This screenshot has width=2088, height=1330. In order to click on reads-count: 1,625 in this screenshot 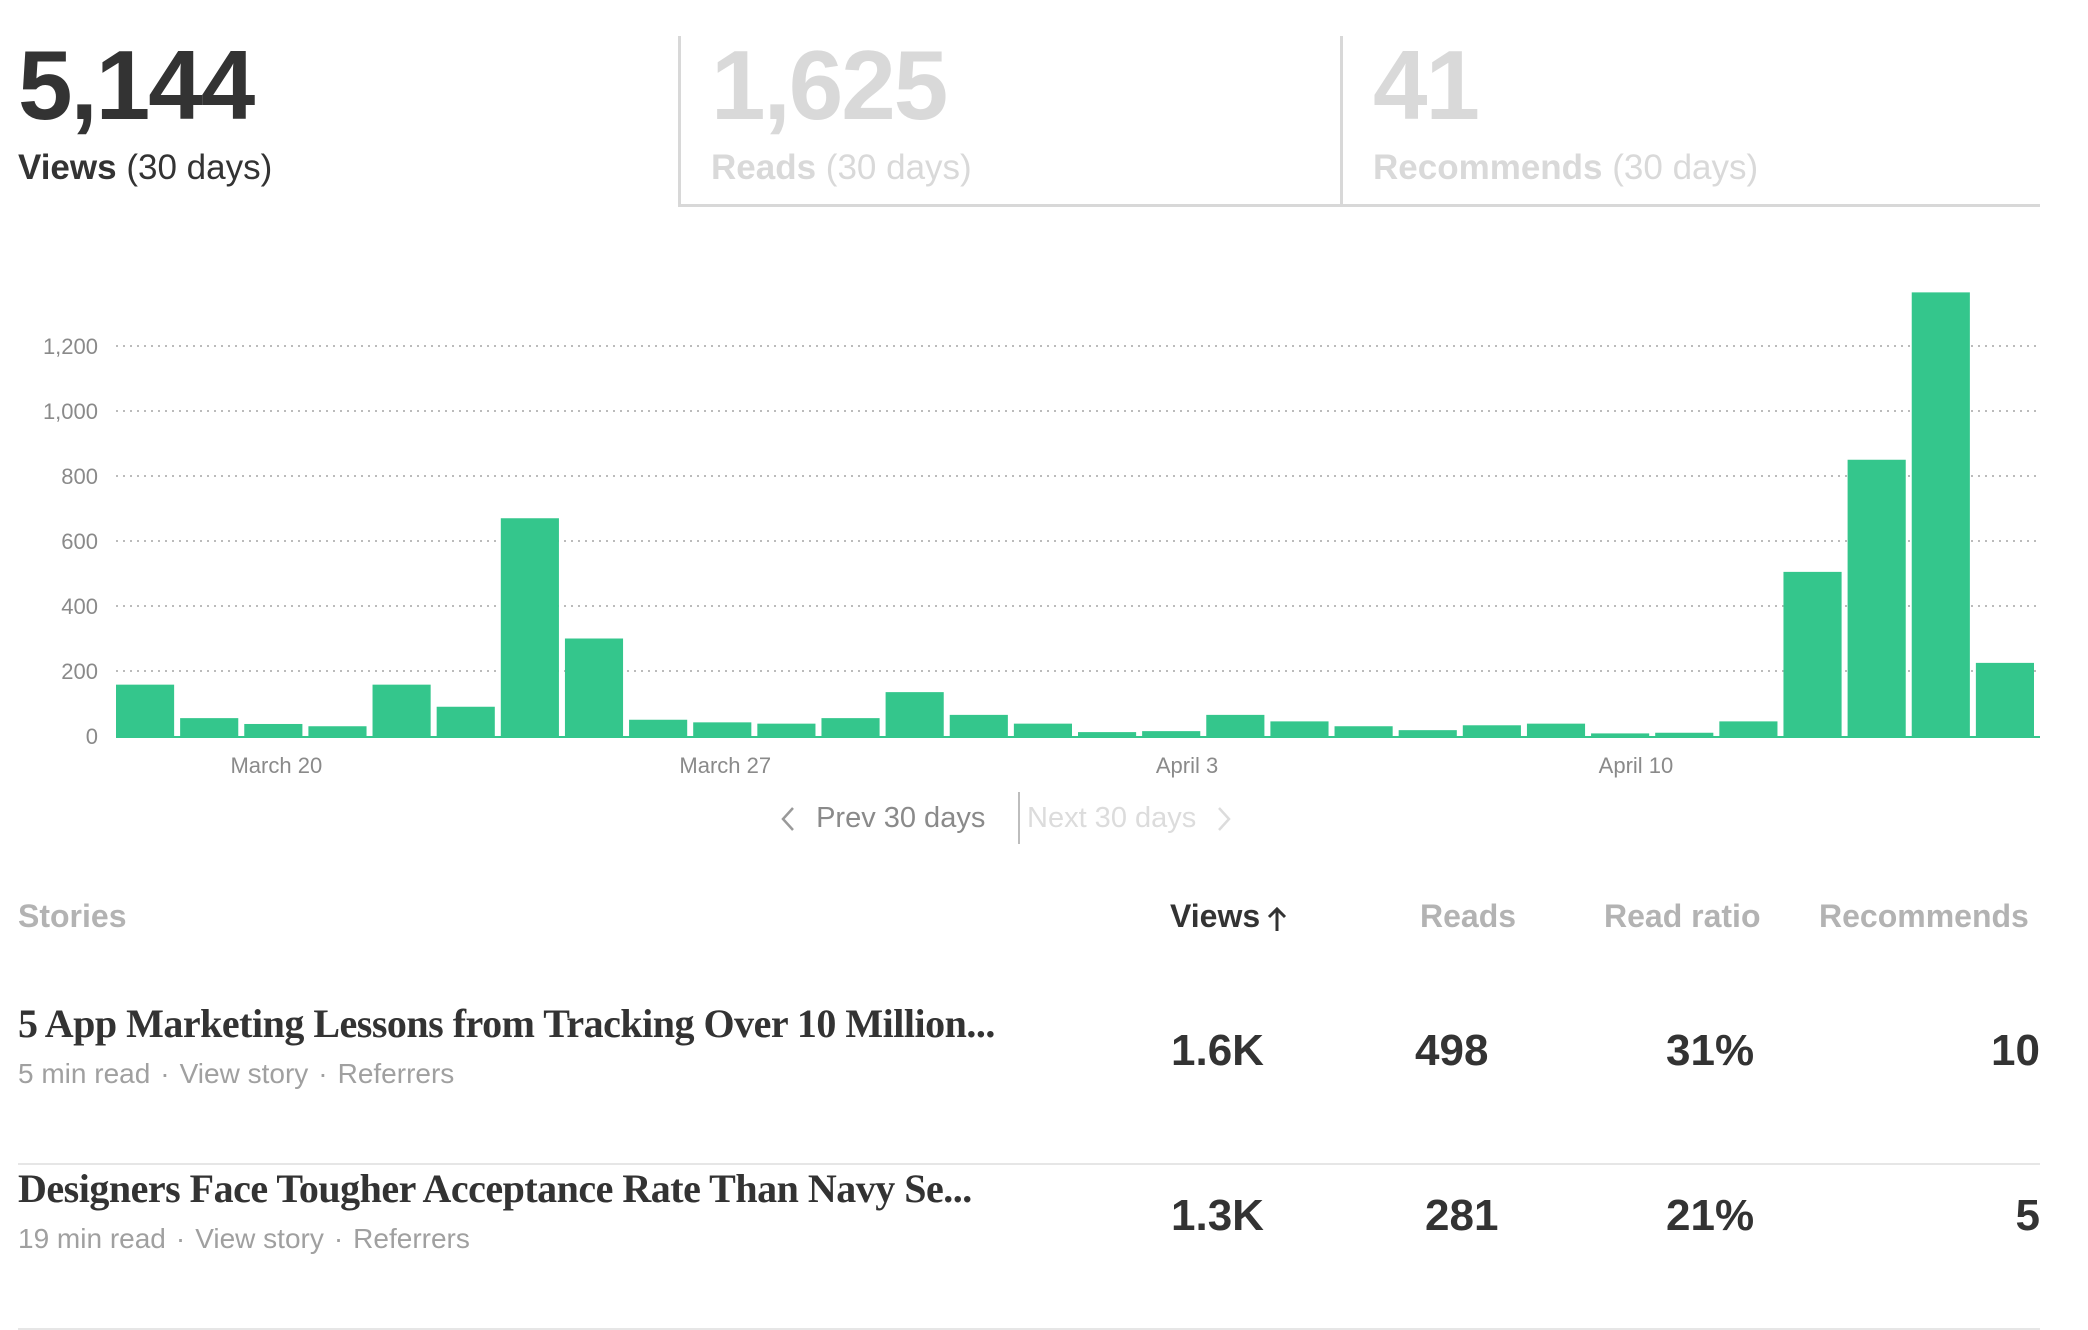, I will do `click(829, 85)`.